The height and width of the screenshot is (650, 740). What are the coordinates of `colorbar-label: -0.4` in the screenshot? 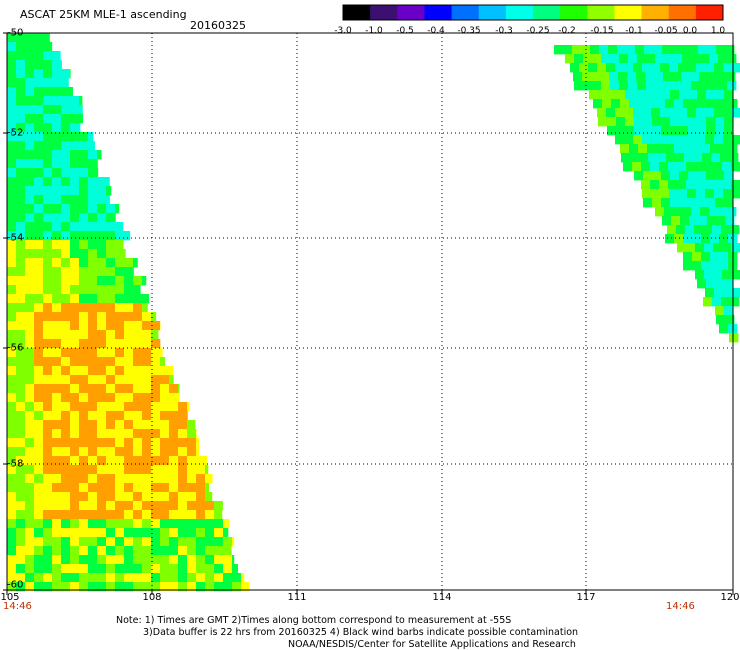 It's located at (436, 31).